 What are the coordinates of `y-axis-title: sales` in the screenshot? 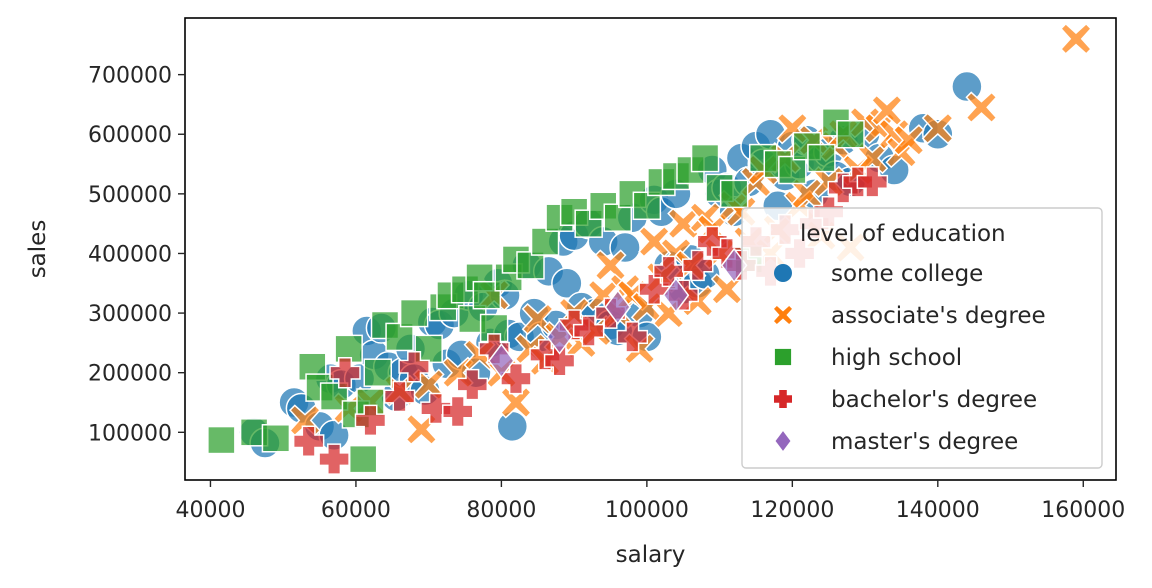 It's located at (38, 249).